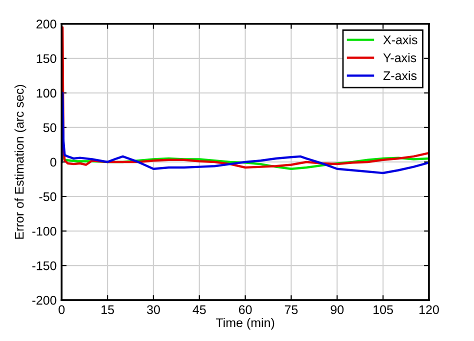  I want to click on x-tick-label: 75, so click(291, 309).